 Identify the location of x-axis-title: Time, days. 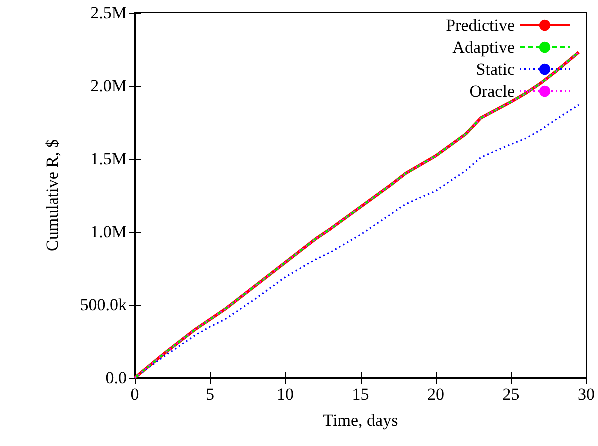
(360, 420).